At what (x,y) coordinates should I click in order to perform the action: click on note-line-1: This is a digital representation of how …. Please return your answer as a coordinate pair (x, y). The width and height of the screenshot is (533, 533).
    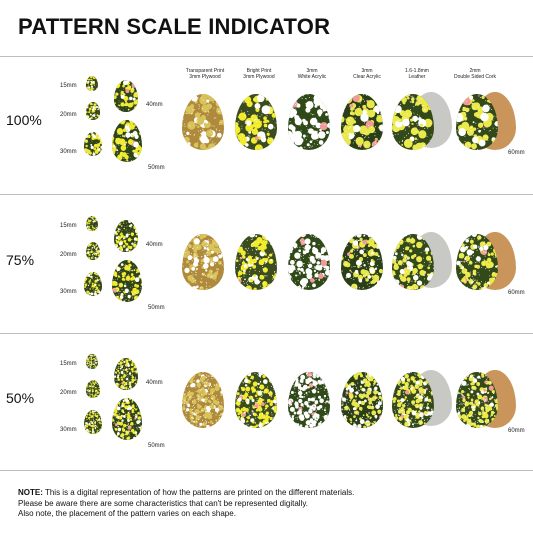
    Looking at the image, I should click on (199, 492).